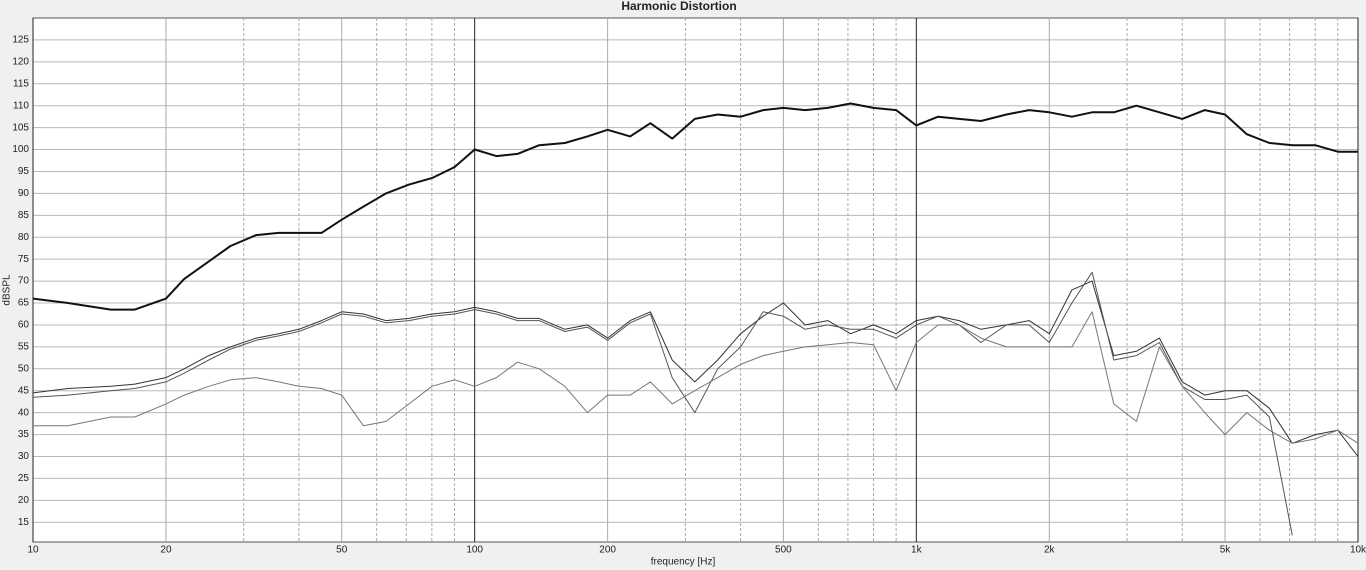  What do you see at coordinates (24, 303) in the screenshot?
I see `y-tick-label: 65` at bounding box center [24, 303].